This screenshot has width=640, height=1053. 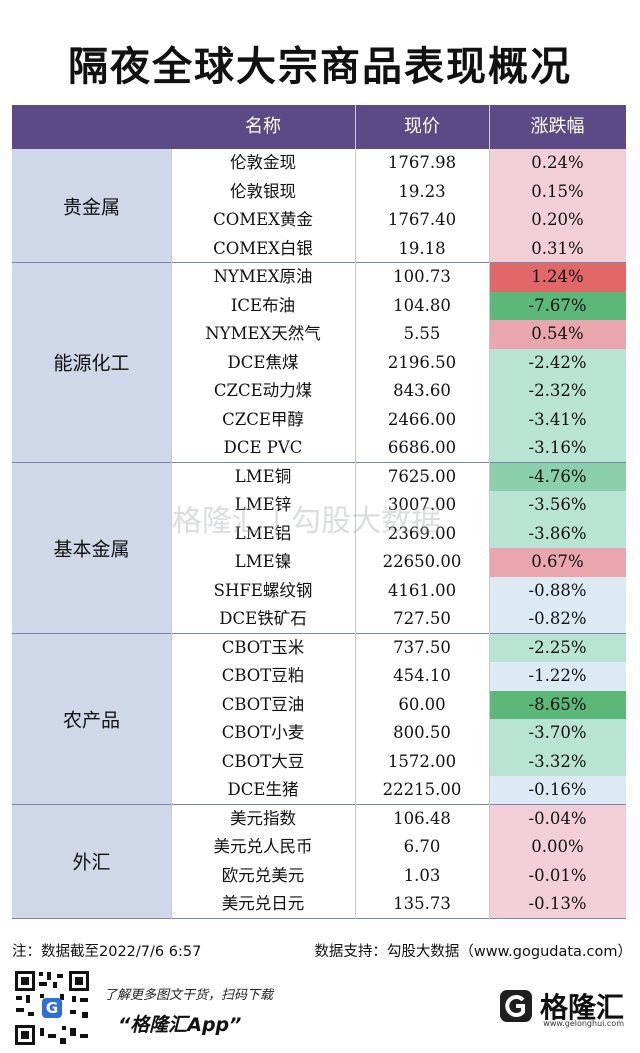 I want to click on commodity-change: -4.76%, so click(x=557, y=476).